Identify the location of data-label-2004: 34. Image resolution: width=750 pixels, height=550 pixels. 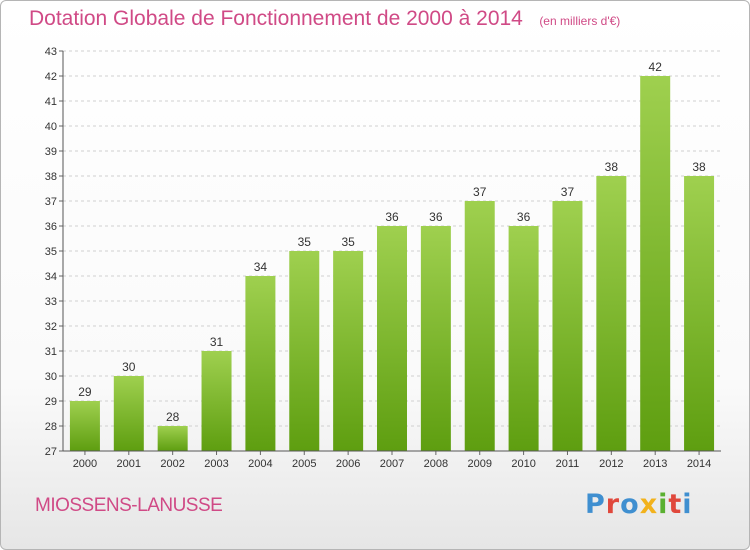
(261, 267).